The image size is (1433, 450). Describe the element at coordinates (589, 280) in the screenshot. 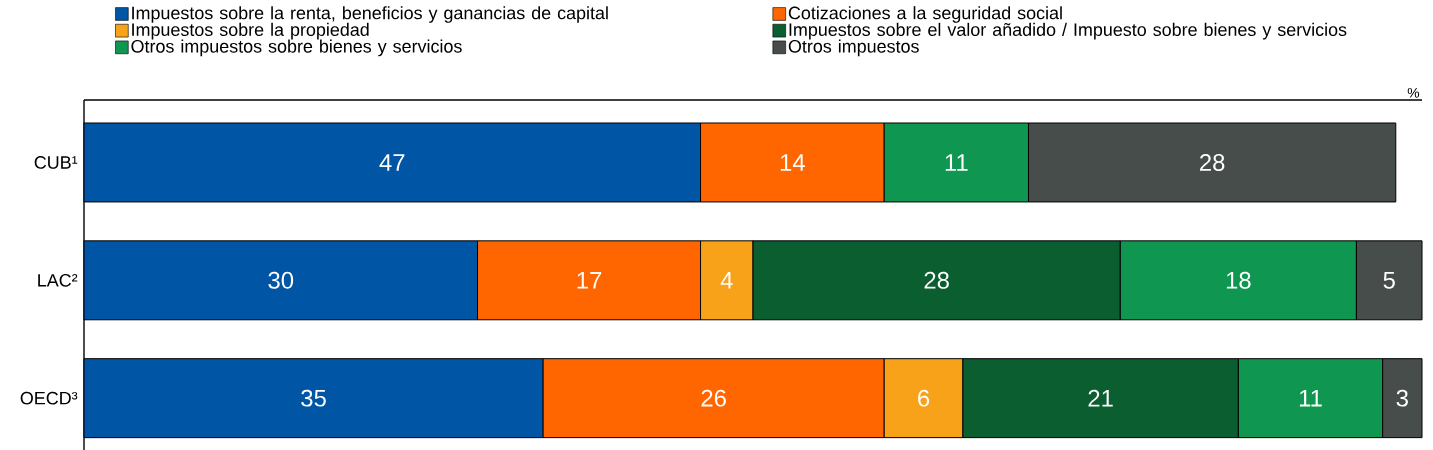

I see `data-label: 17` at that location.